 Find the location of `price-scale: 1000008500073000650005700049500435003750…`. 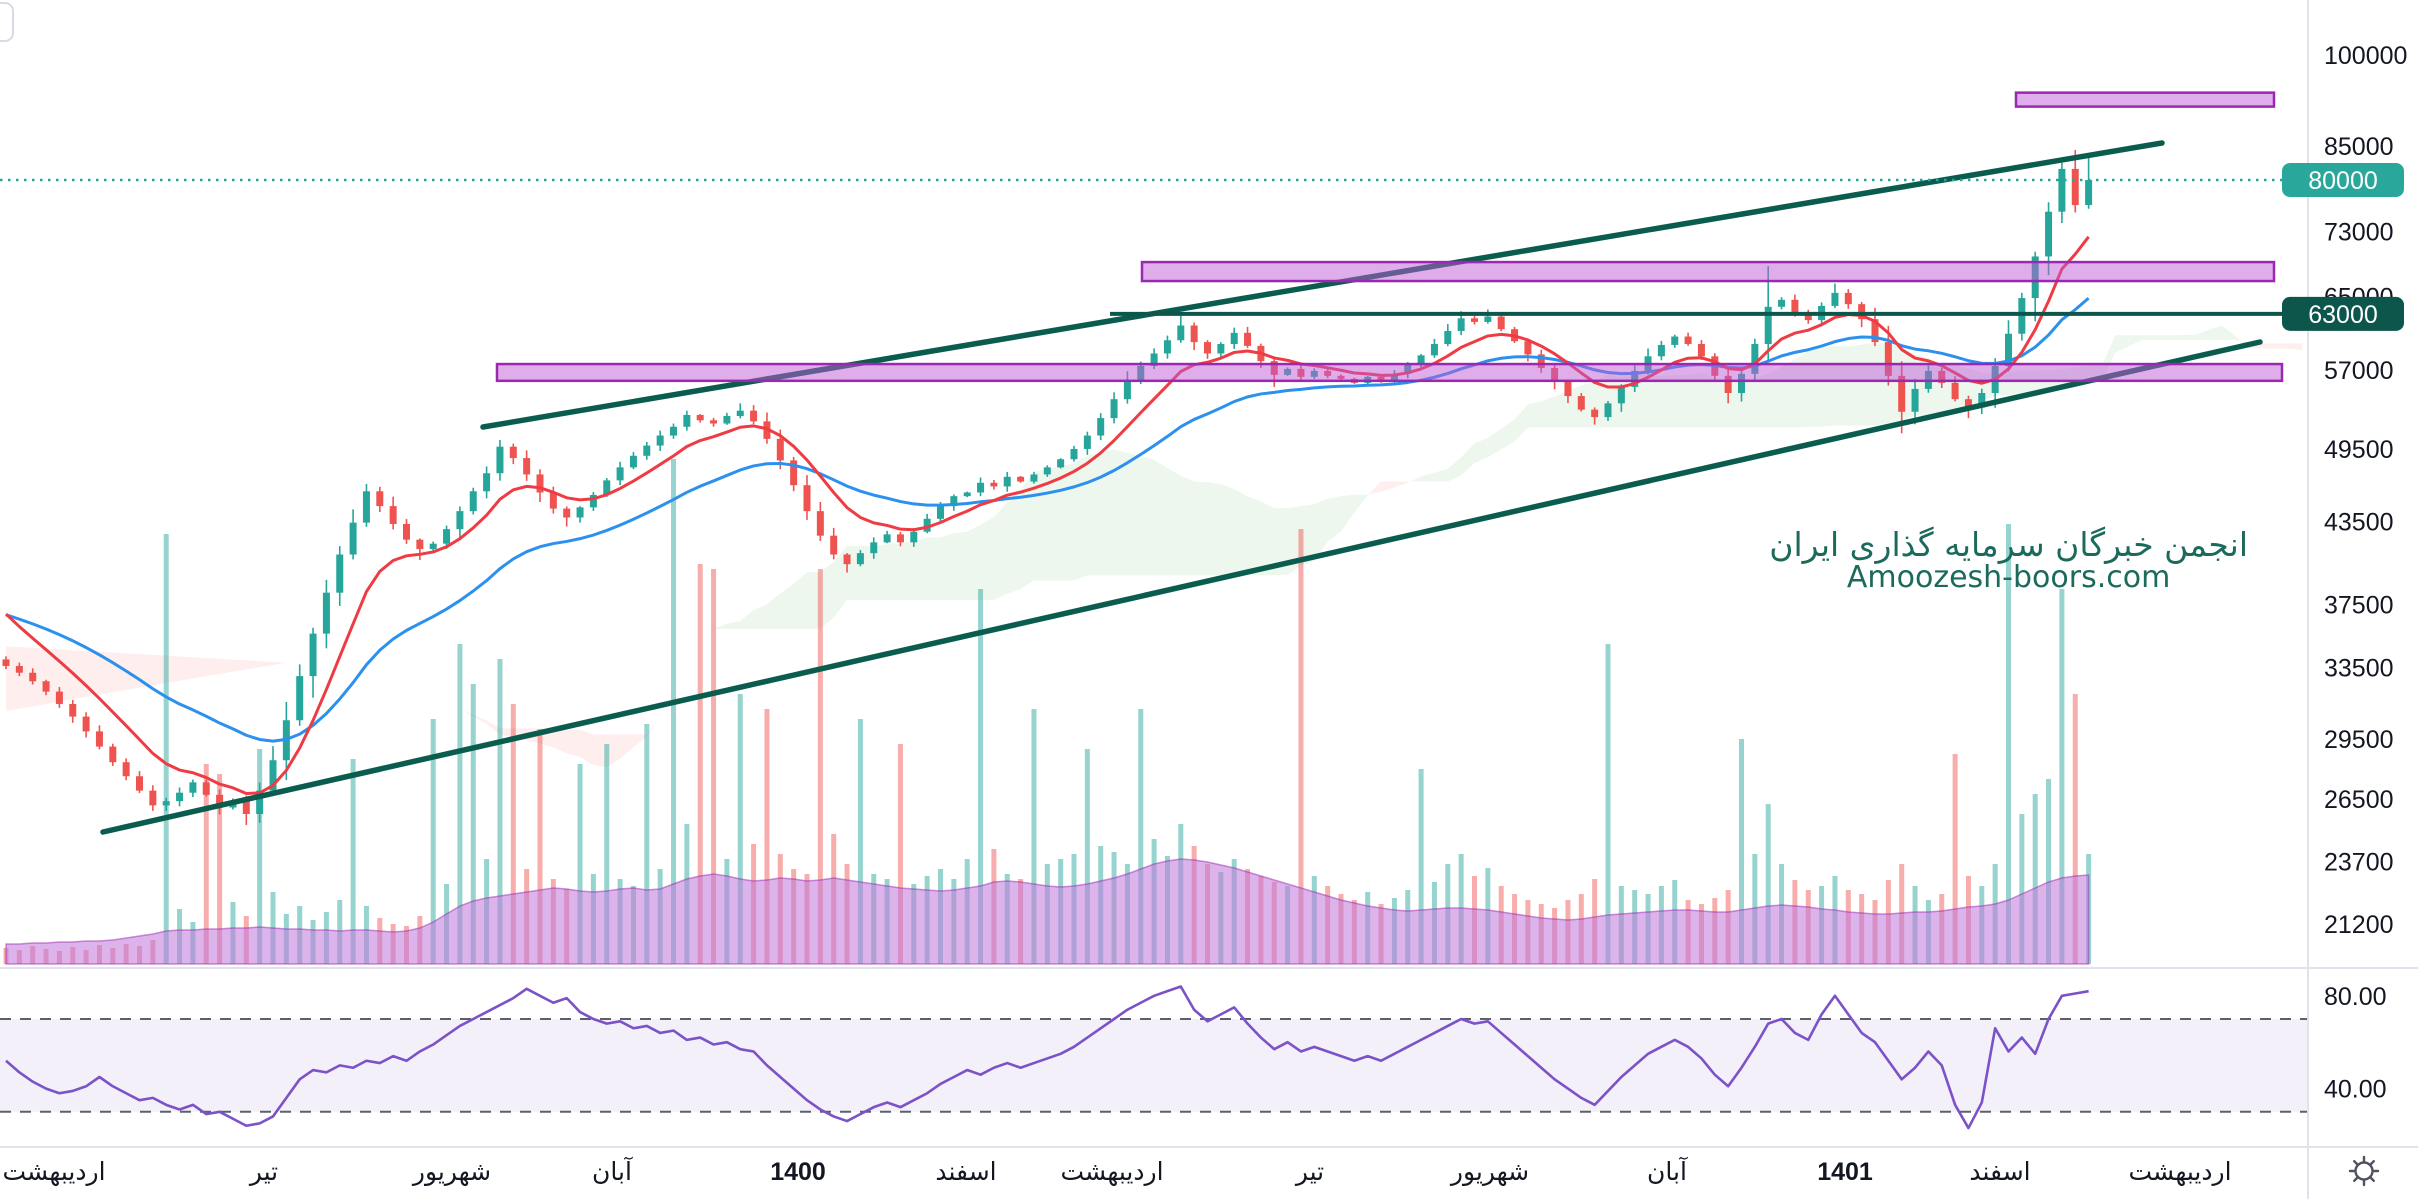

price-scale: 1000008500073000650005700049500435003750… is located at coordinates (2344, 573).